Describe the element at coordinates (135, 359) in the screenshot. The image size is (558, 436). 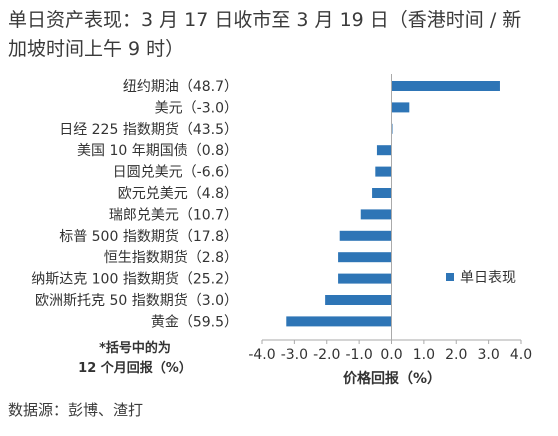
I see `footnote: *括号中的为 12 个月回报（%）` at that location.